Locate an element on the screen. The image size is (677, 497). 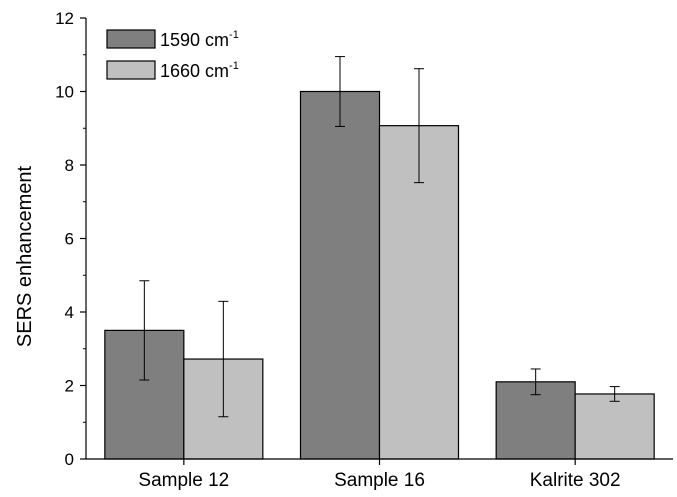
y-tick-label: 4 is located at coordinates (69, 312).